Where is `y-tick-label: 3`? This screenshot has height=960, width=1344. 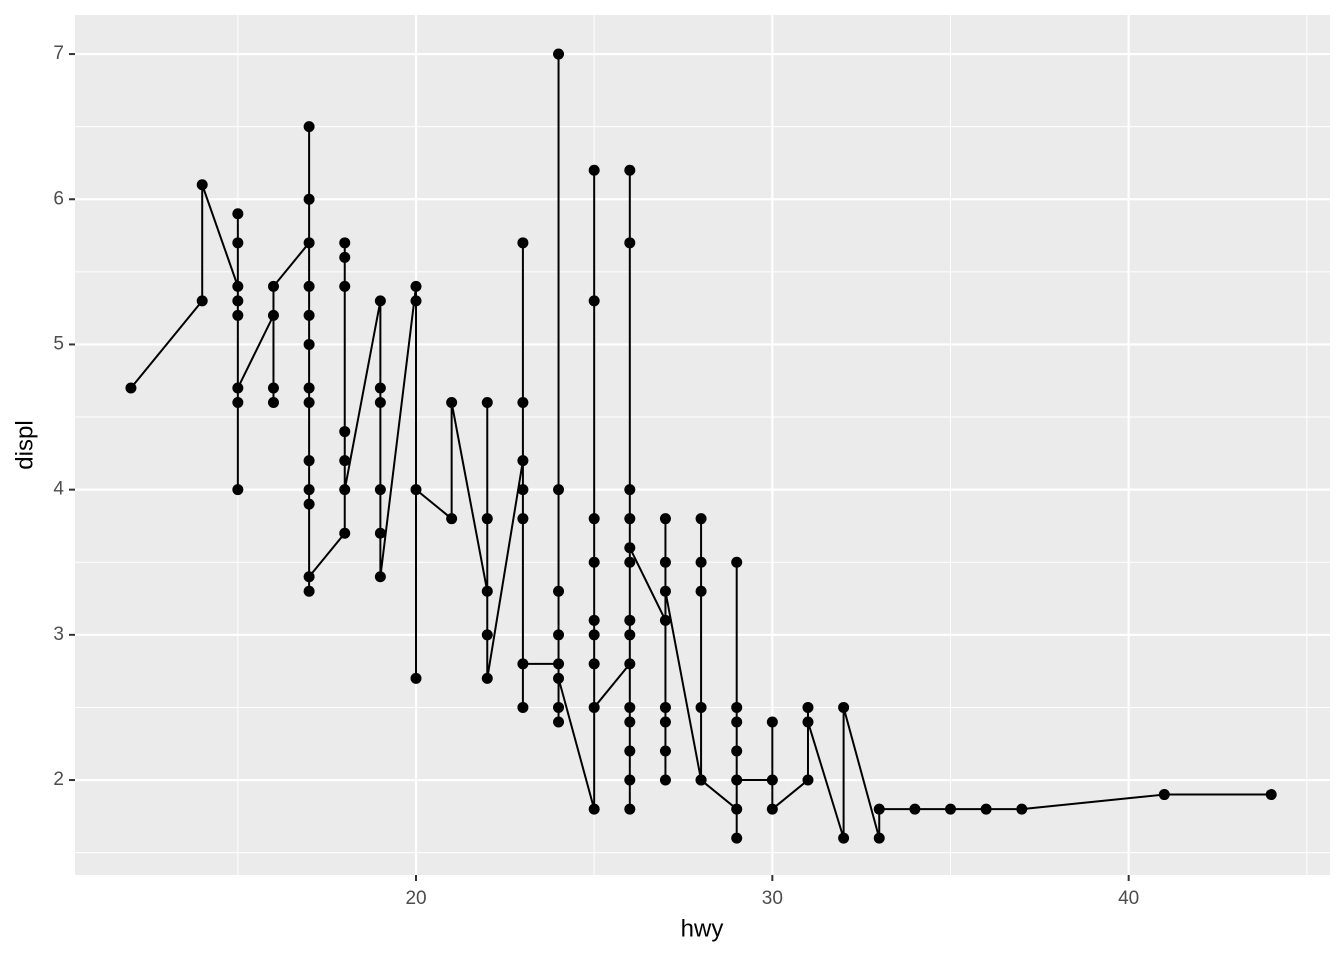
y-tick-label: 3 is located at coordinates (58, 634).